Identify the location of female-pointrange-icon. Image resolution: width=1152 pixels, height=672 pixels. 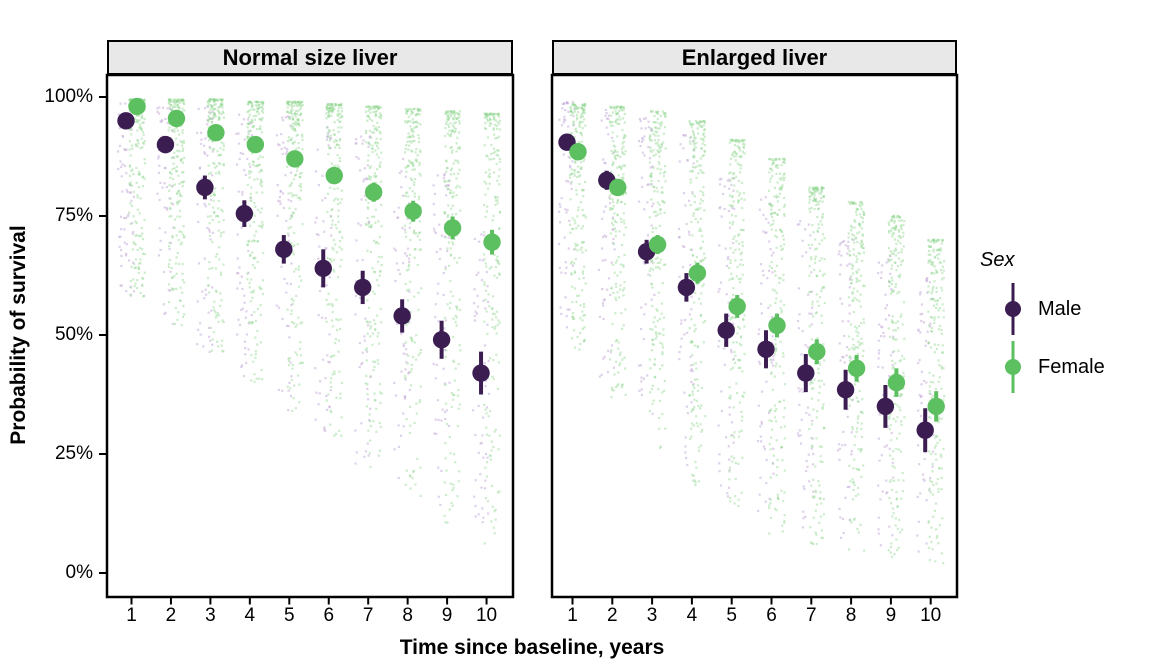
(1013, 367).